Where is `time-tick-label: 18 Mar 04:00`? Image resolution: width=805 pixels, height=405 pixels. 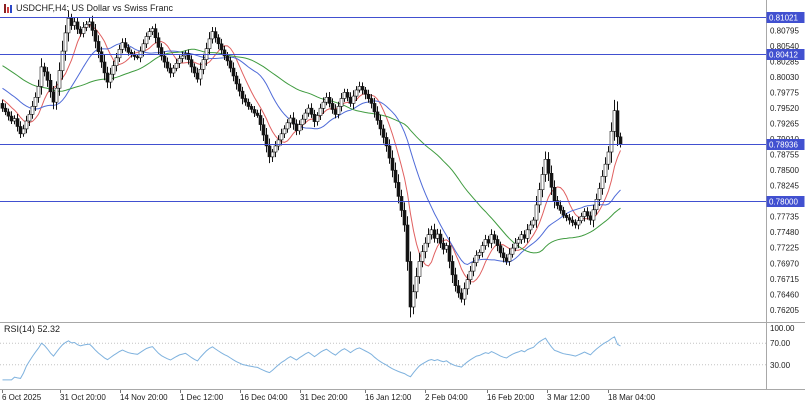
time-tick-label: 18 Mar 04:00 is located at coordinates (632, 397).